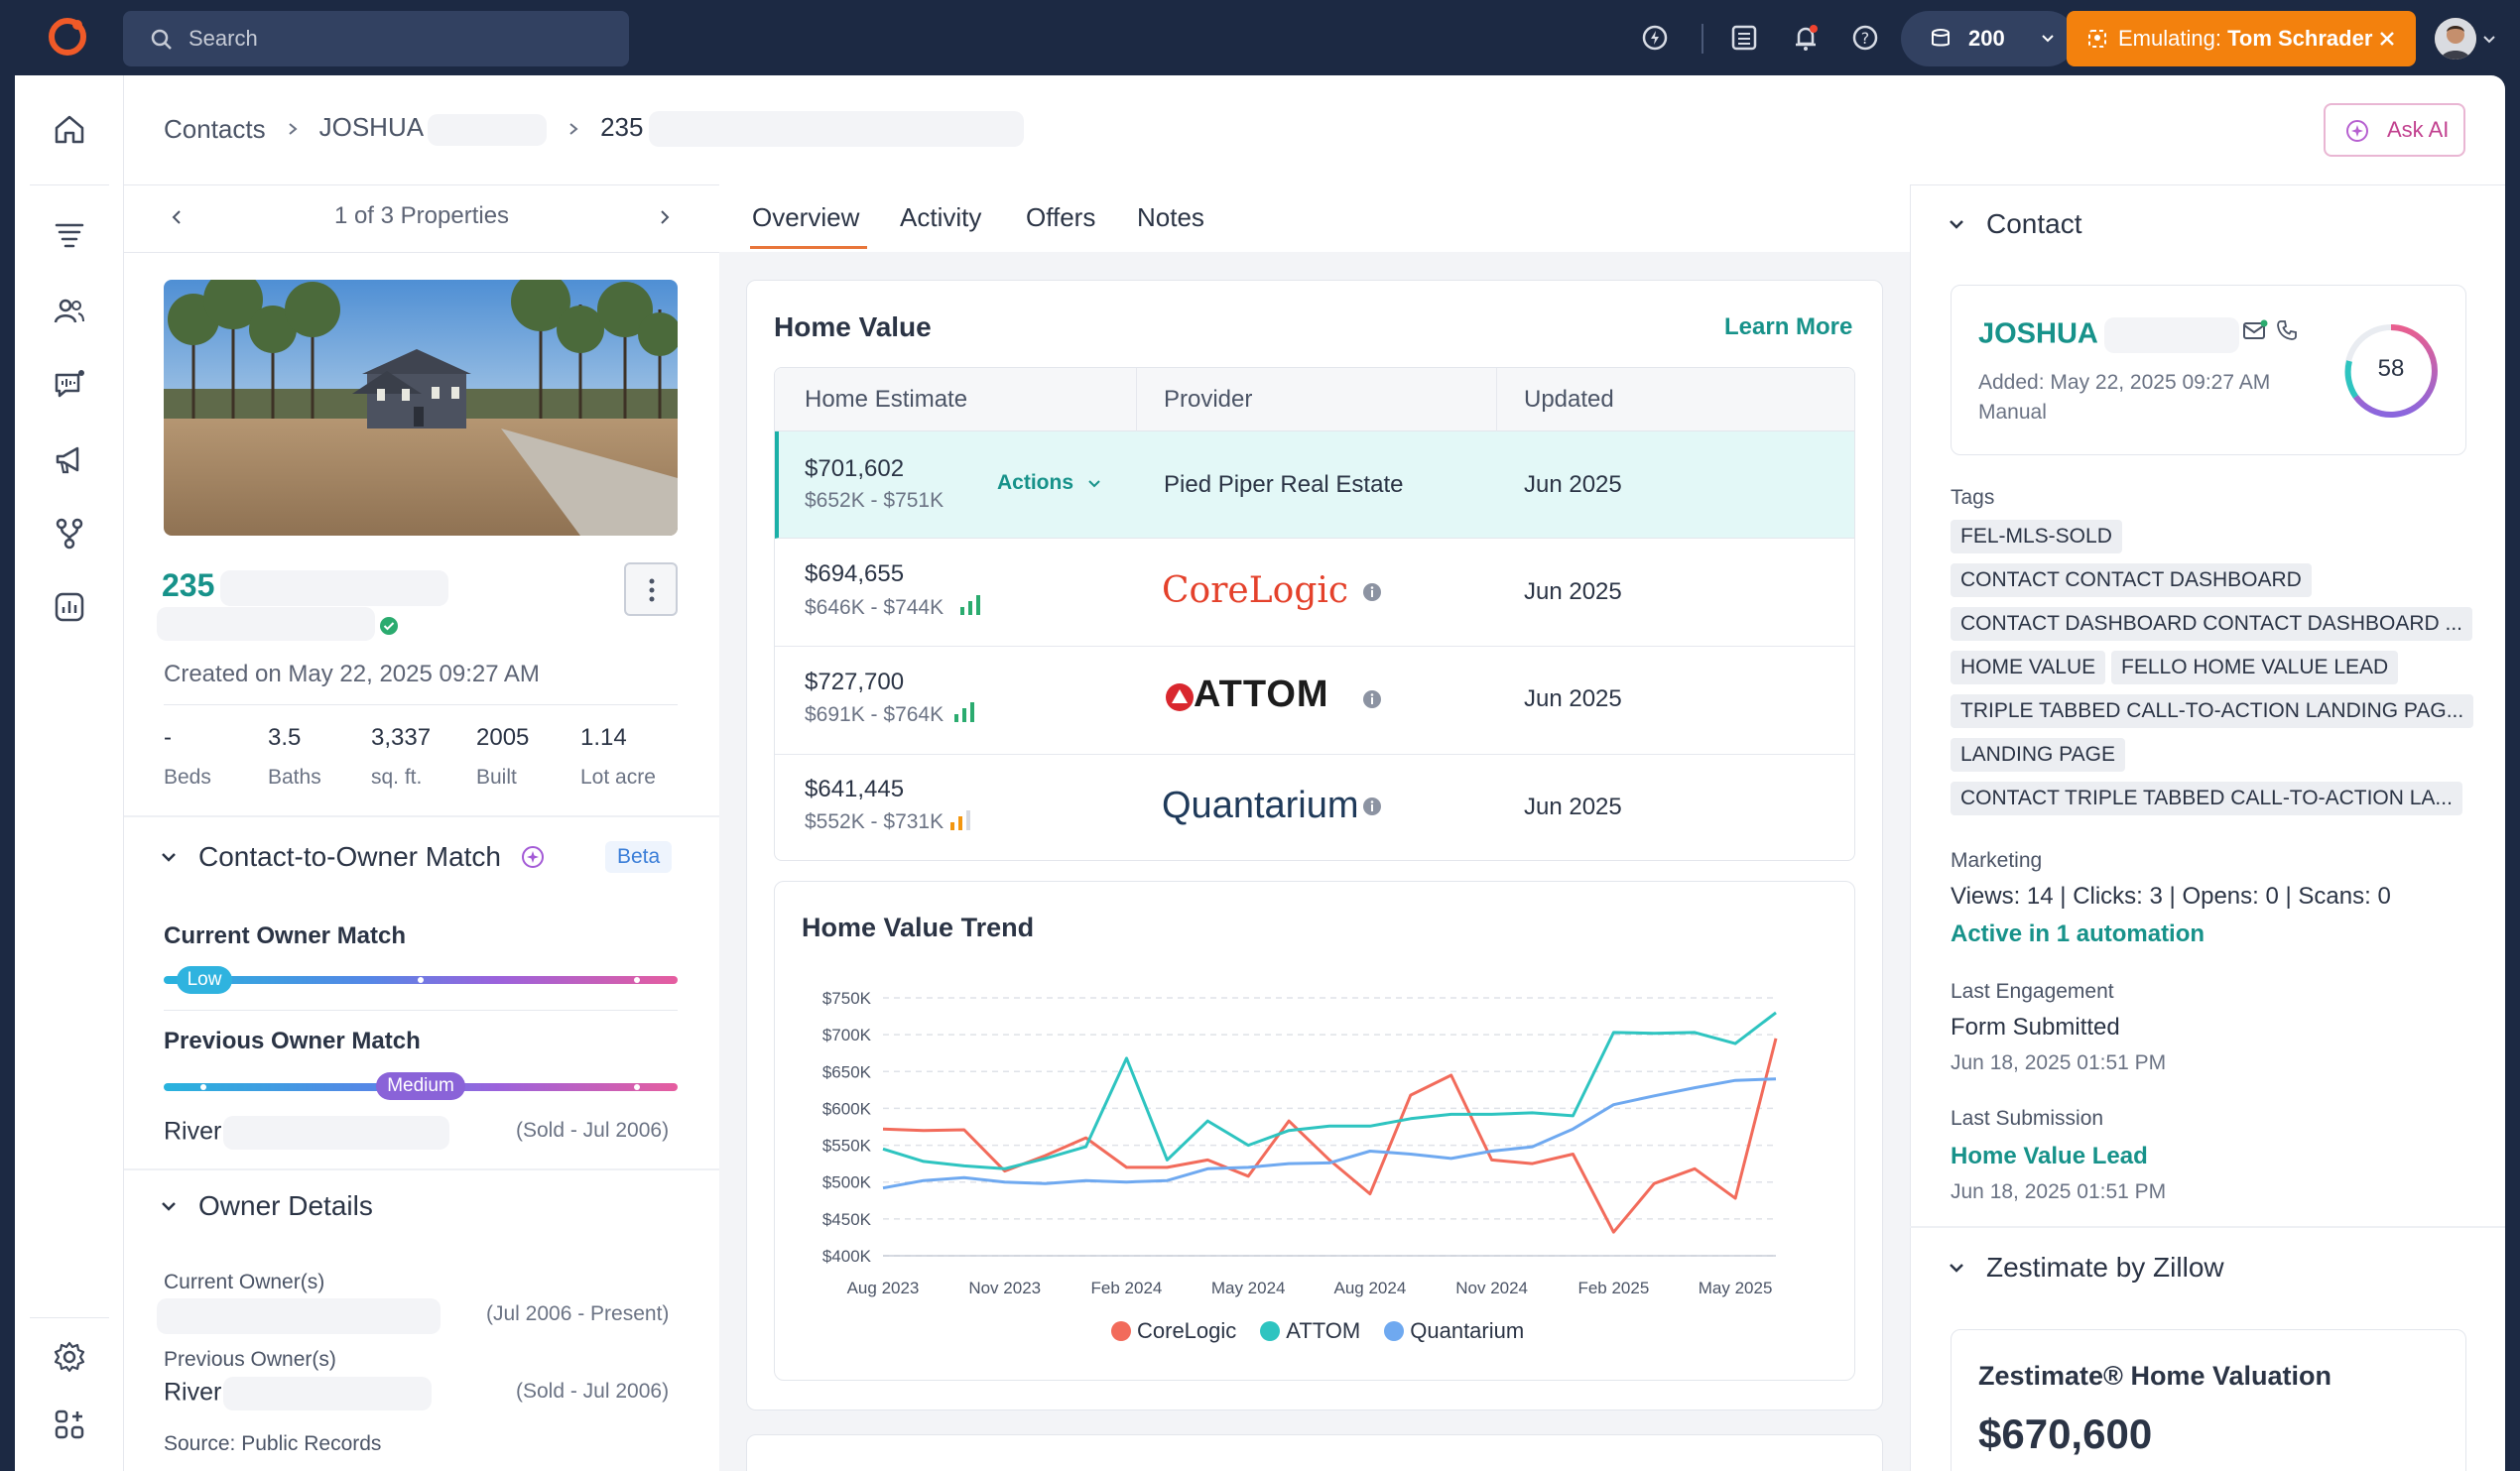 The height and width of the screenshot is (1471, 2520). Describe the element at coordinates (421, 215) in the screenshot. I see `property-pager: 1 of 3 Properties` at that location.